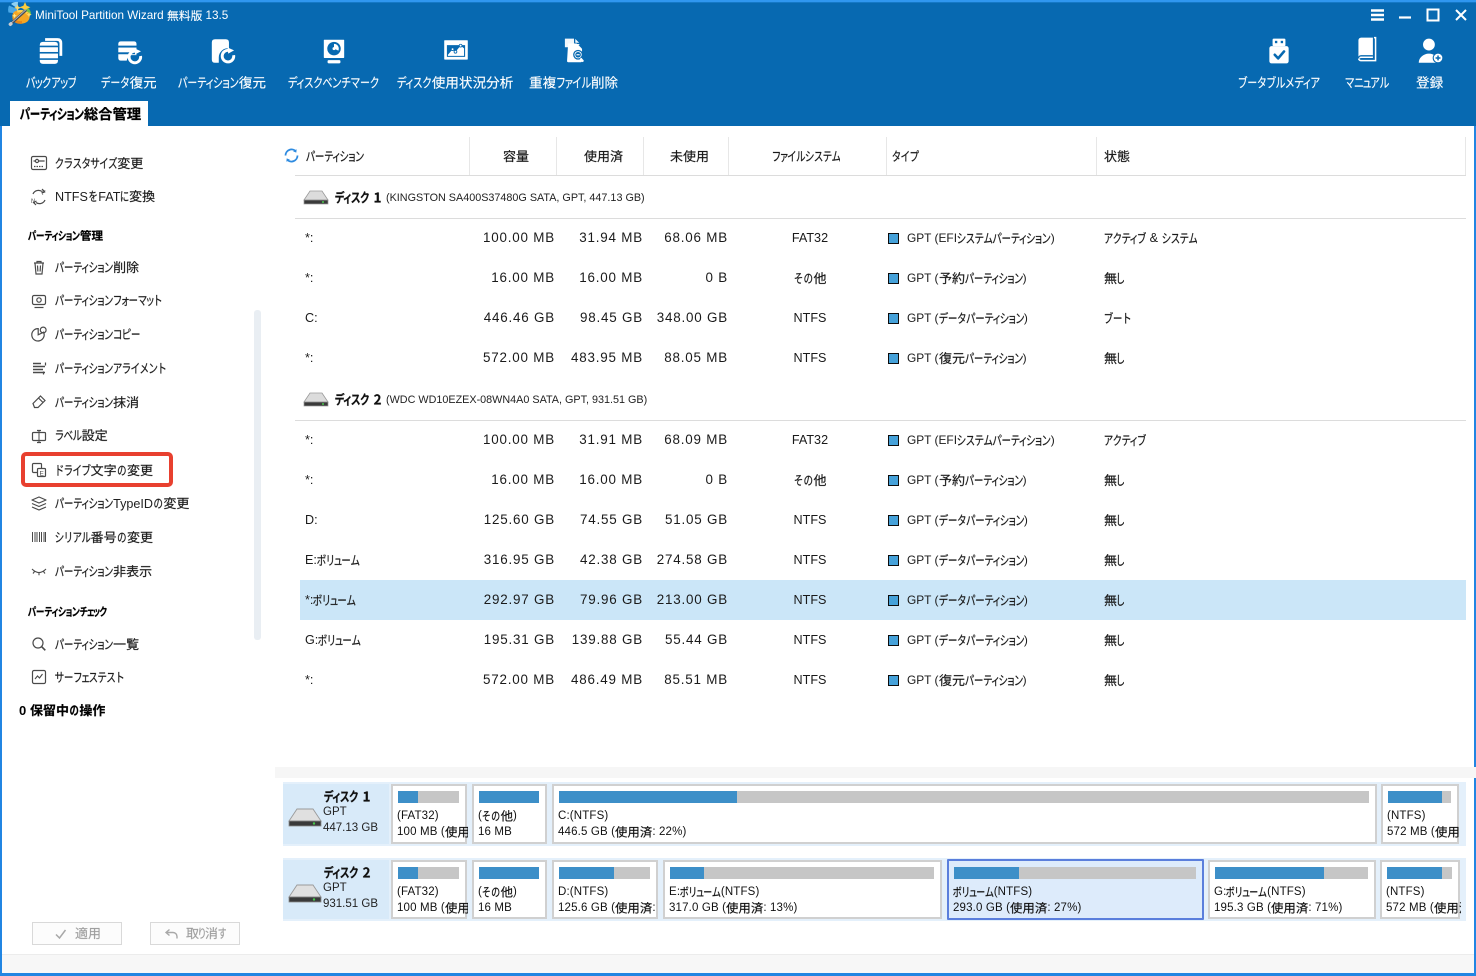  Describe the element at coordinates (42, 474) in the screenshot. I see `svg-text: E` at that location.